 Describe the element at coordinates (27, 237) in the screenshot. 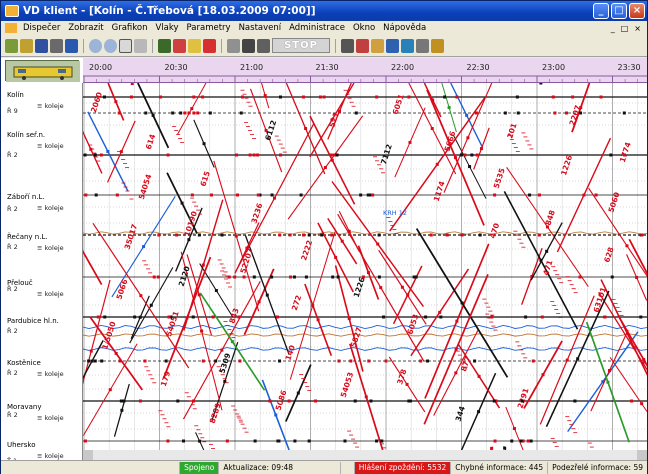

I see `station-name: Řečany n.L.` at that location.